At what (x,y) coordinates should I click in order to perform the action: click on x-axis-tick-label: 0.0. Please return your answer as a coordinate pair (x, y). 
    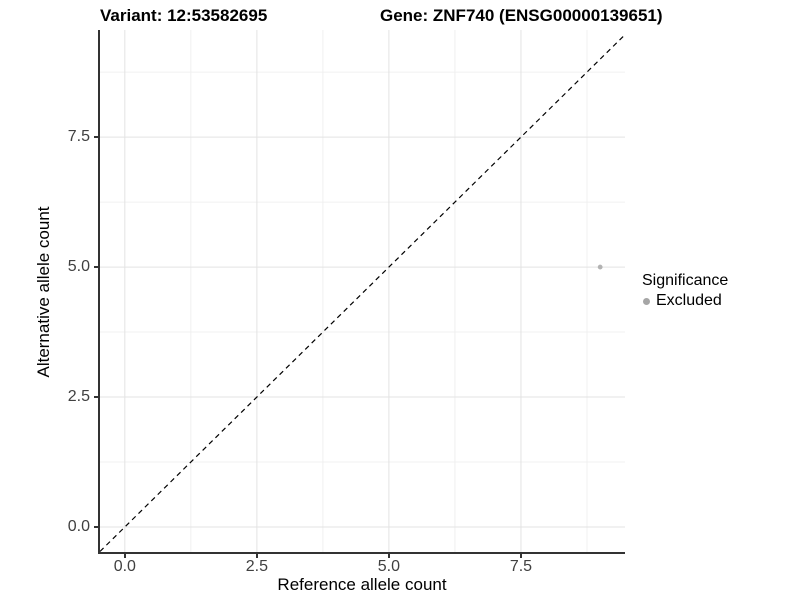
    Looking at the image, I should click on (124, 566).